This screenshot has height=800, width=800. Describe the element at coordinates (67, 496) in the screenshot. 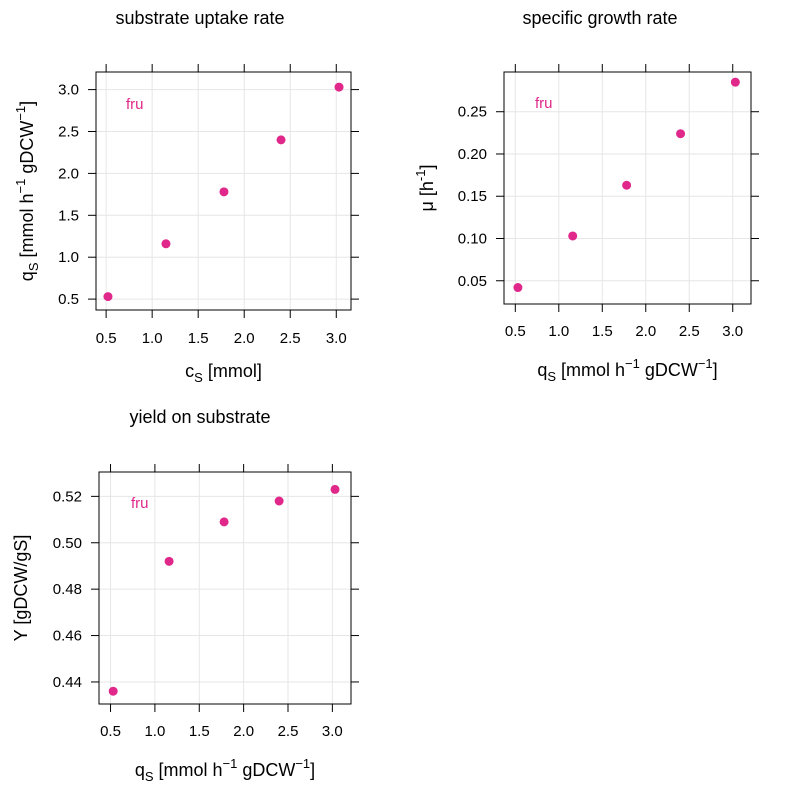

I see `y-tick-label: 0.52` at that location.